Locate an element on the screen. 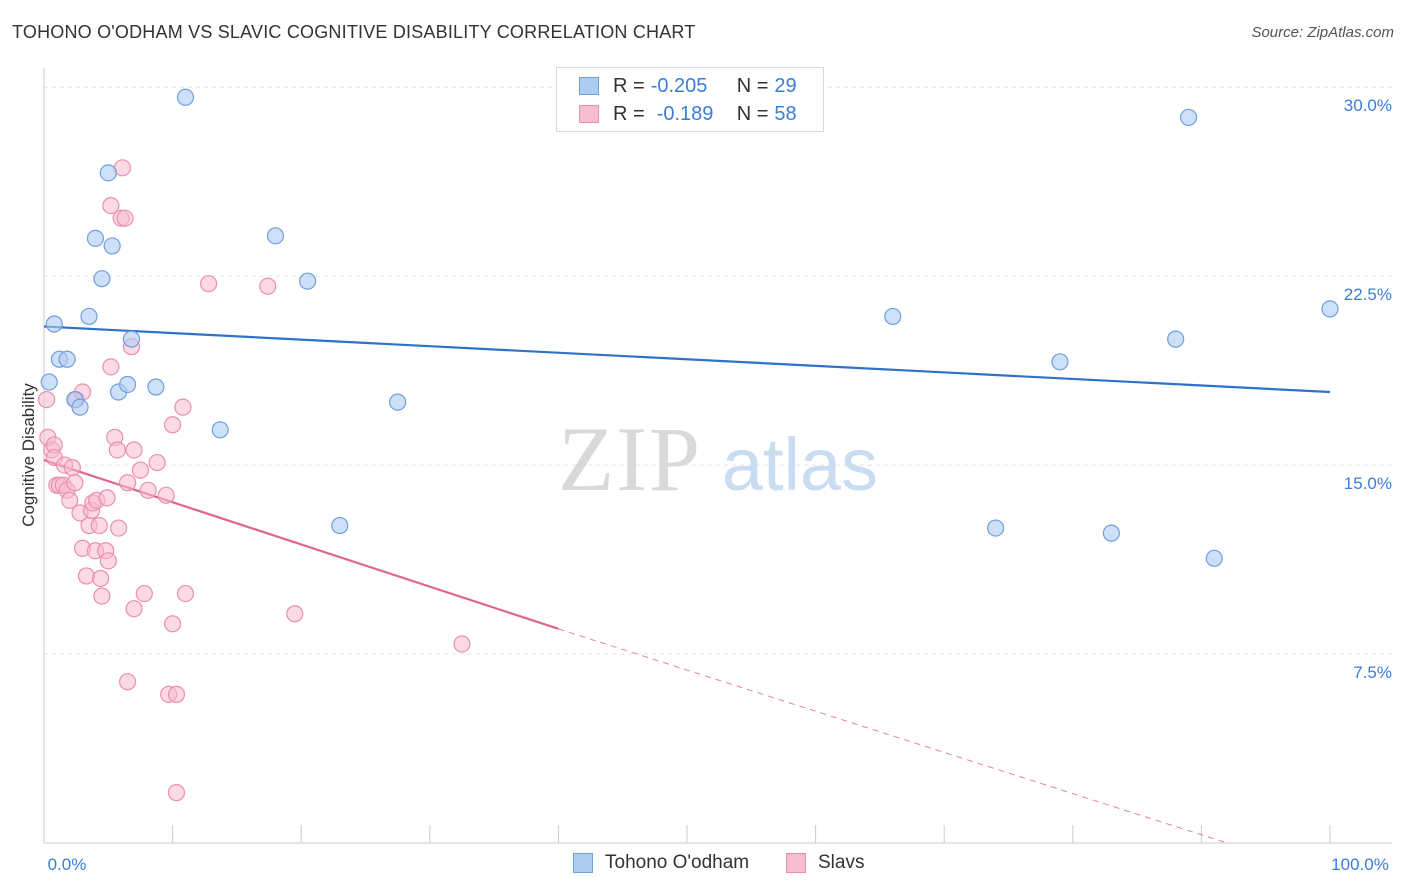 Image resolution: width=1406 pixels, height=892 pixels. x-tick-label: 0.0% is located at coordinates (67, 864).